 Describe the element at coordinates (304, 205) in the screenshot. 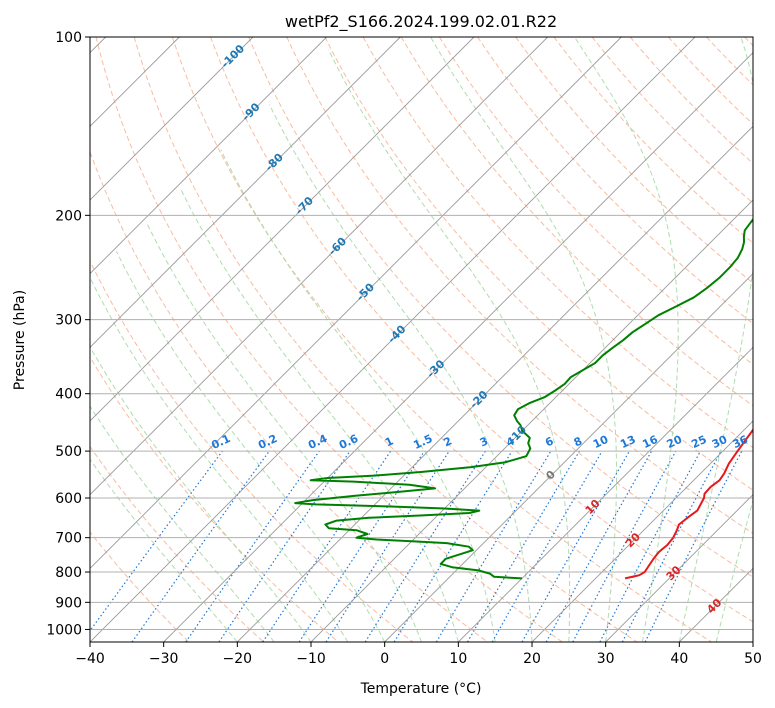

I see `isotherm-label: -70` at that location.